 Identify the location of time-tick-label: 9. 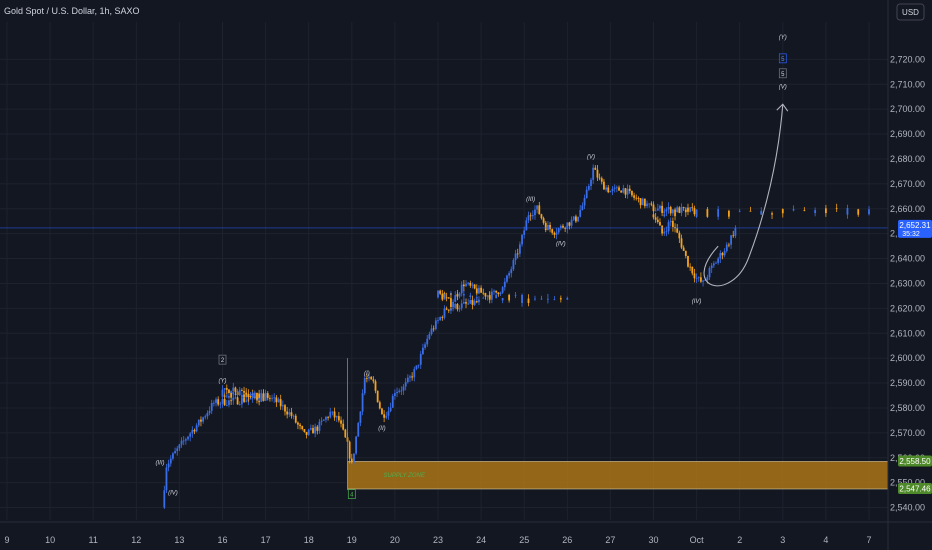
(6, 540).